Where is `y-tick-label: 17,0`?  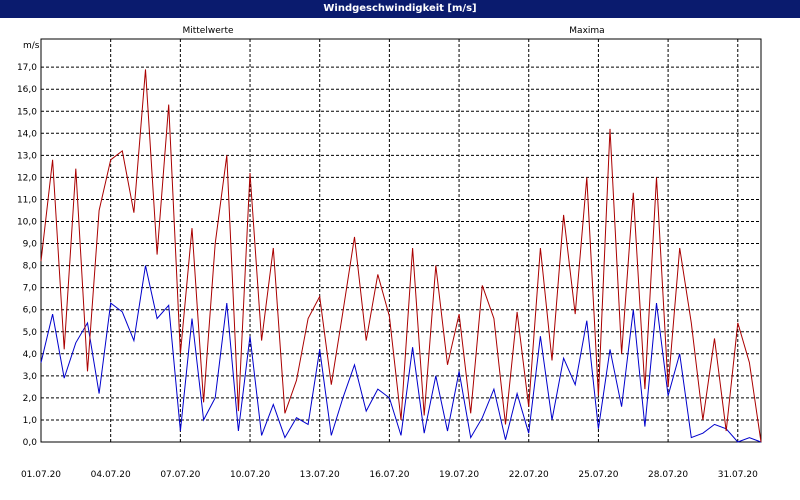 y-tick-label: 17,0 is located at coordinates (27, 68).